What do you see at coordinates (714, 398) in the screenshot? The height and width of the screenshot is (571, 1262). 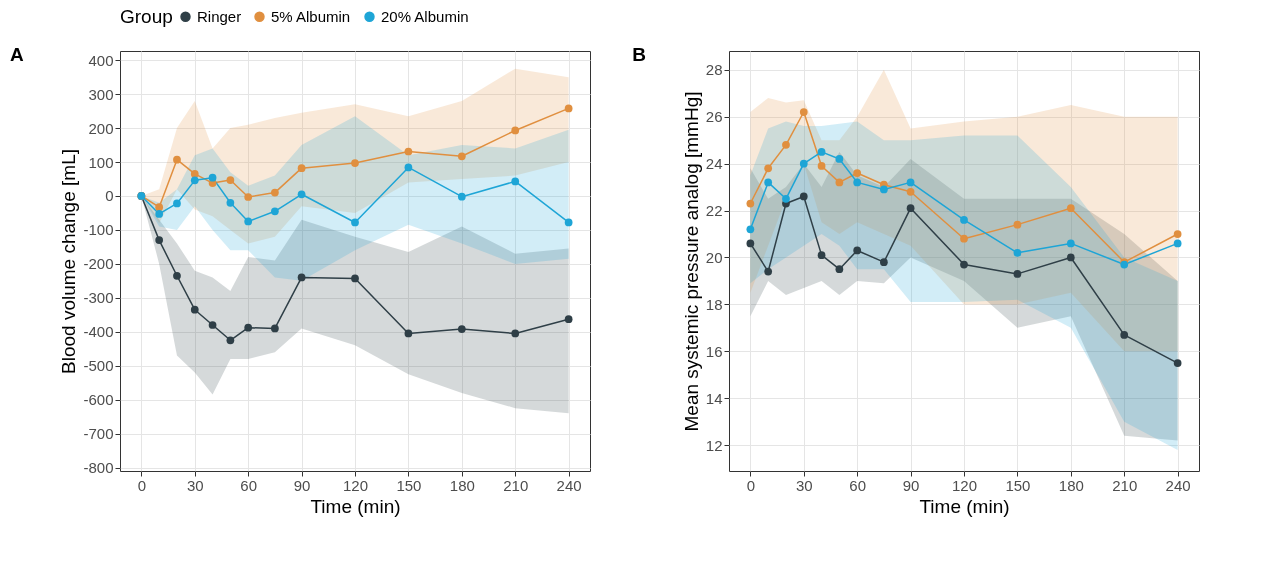 I see `y-tick-label: 14` at bounding box center [714, 398].